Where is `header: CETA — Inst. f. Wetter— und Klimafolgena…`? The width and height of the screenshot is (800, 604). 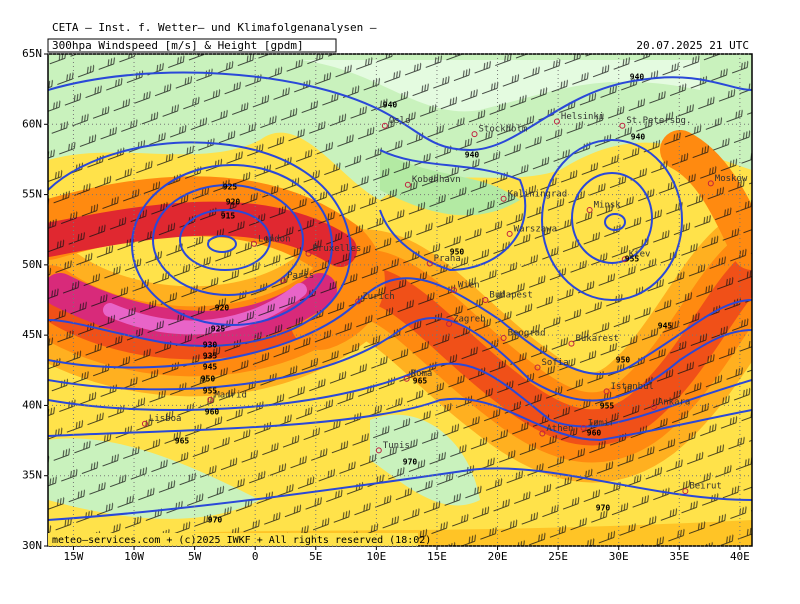
header: CETA — Inst. f. Wetter— und Klimafolgena… is located at coordinates (214, 27).